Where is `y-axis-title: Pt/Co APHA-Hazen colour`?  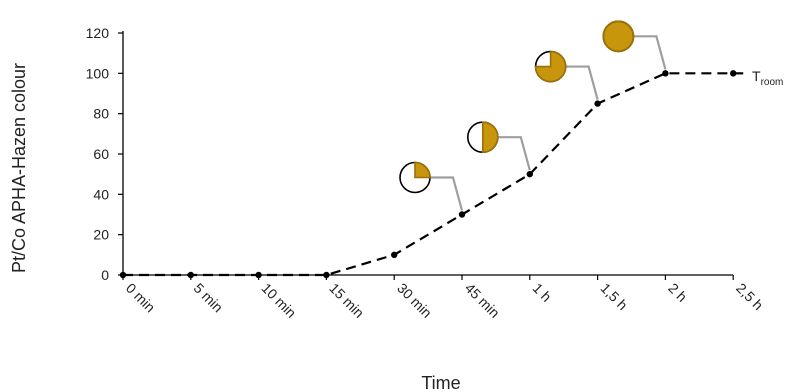 y-axis-title: Pt/Co APHA-Hazen colour is located at coordinates (19, 168).